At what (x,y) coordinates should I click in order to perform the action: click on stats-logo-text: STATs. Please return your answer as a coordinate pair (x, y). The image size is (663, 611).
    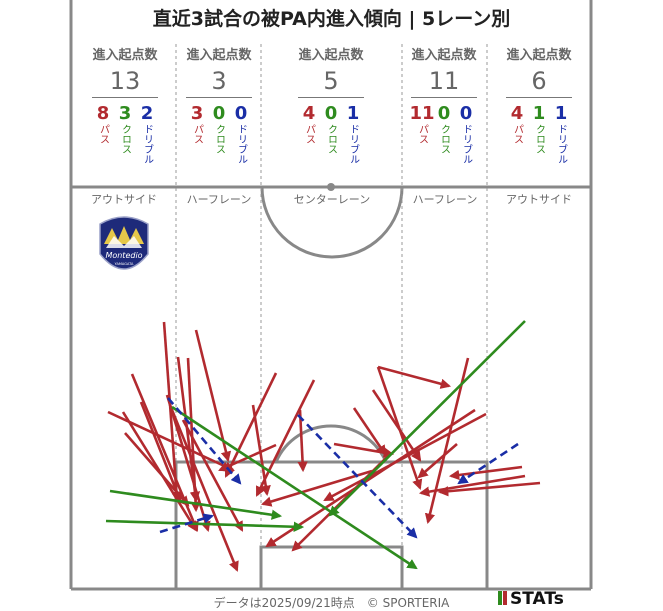
    Looking at the image, I should click on (537, 599).